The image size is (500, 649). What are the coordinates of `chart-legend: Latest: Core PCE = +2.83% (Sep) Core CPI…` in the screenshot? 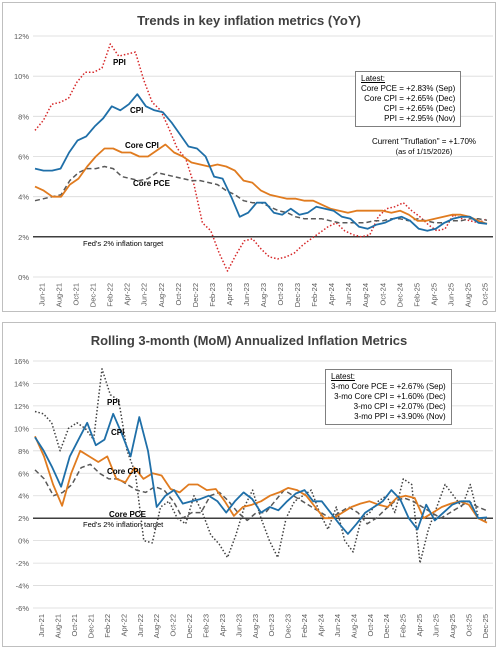 It's located at (408, 99).